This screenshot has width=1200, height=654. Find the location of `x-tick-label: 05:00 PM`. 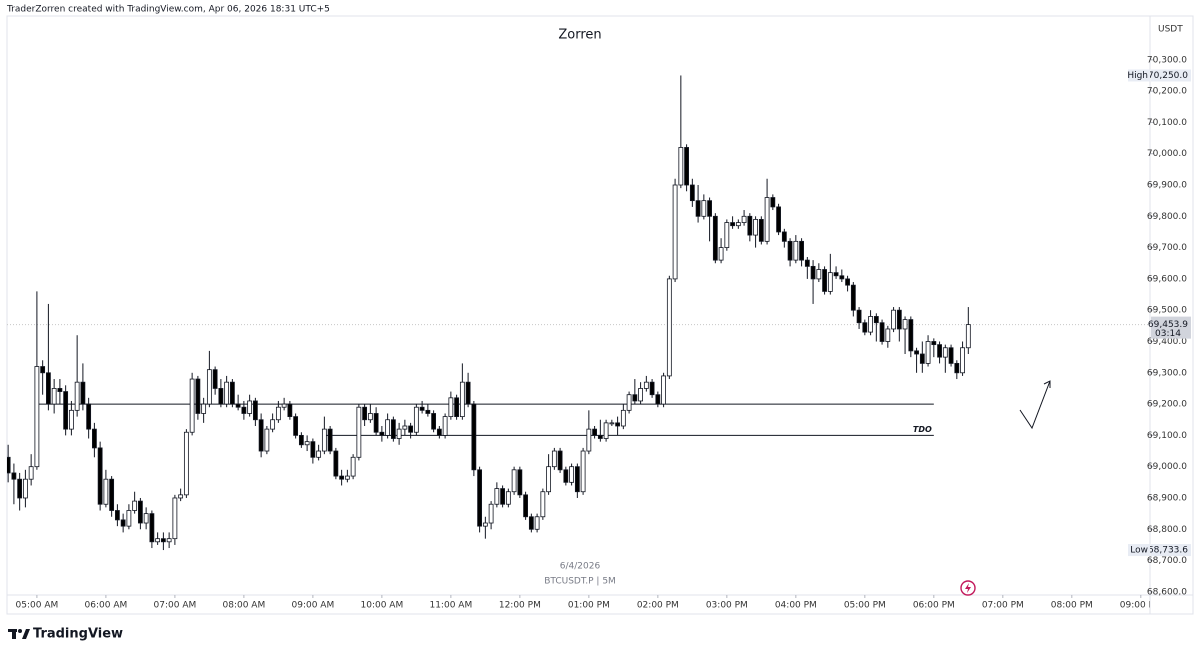

x-tick-label: 05:00 PM is located at coordinates (865, 606).